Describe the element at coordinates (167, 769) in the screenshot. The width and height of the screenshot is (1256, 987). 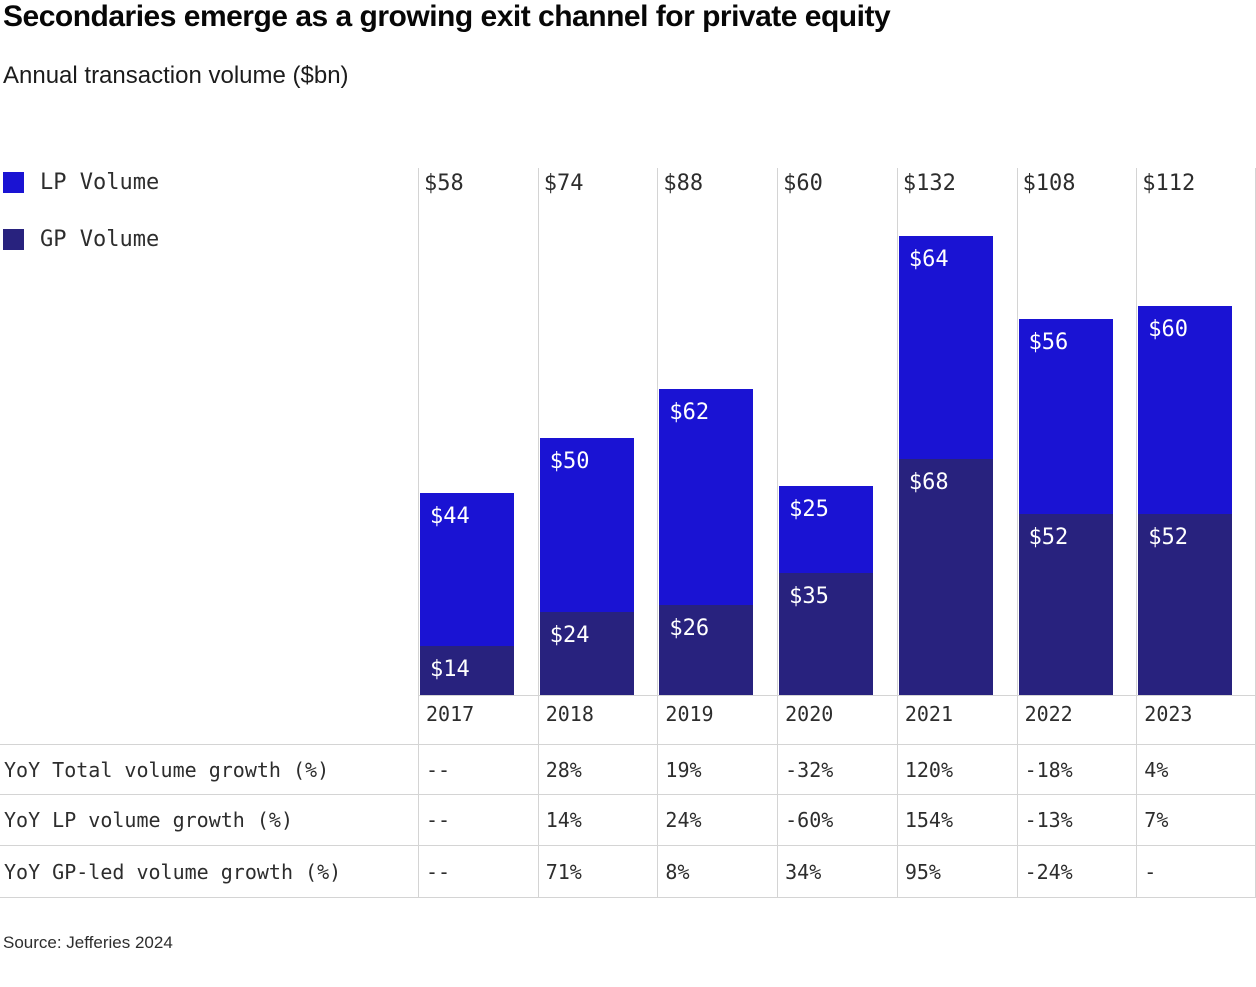
I see `table-row-label: YoY Total volume growth (%)` at that location.